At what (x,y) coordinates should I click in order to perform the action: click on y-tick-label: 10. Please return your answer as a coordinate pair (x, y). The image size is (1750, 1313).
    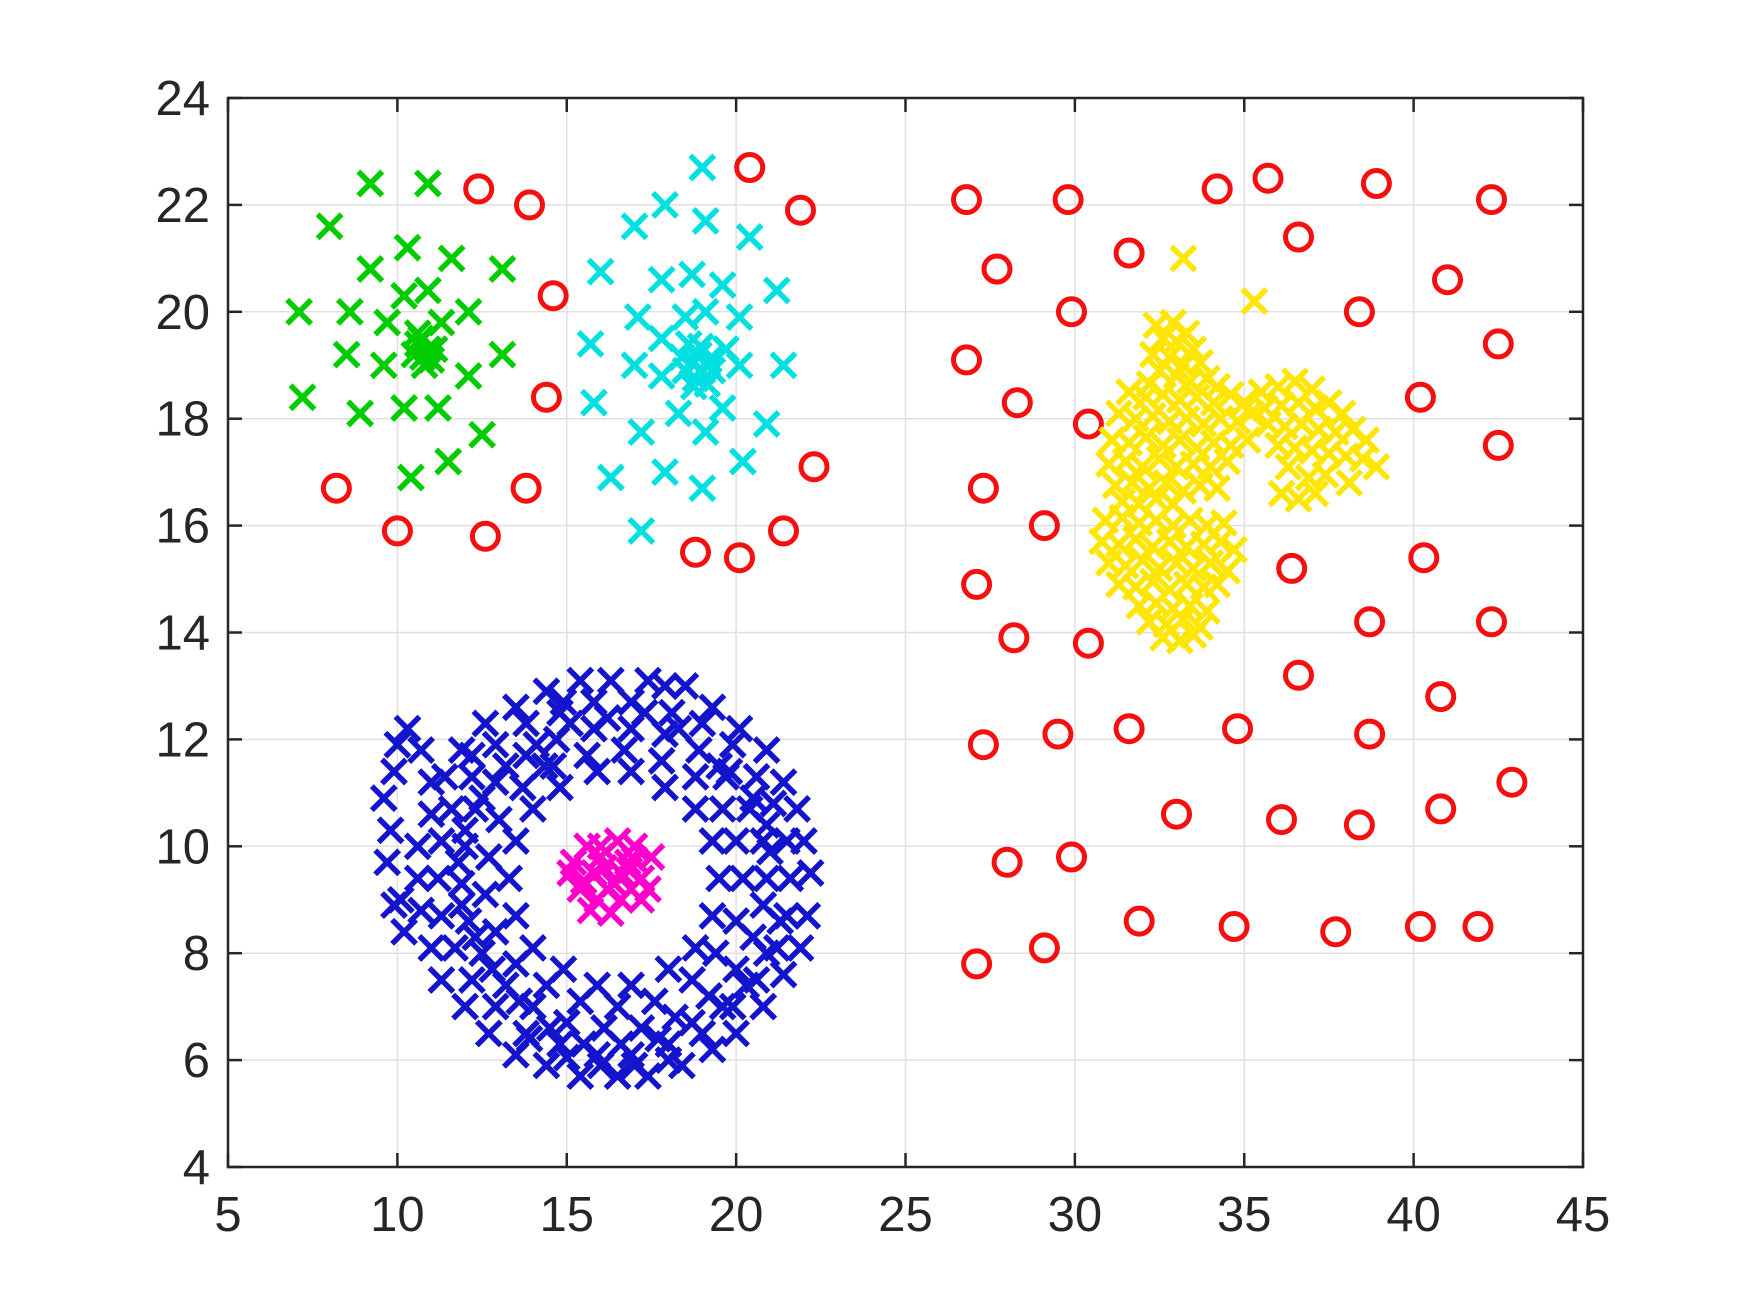
    Looking at the image, I should click on (182, 847).